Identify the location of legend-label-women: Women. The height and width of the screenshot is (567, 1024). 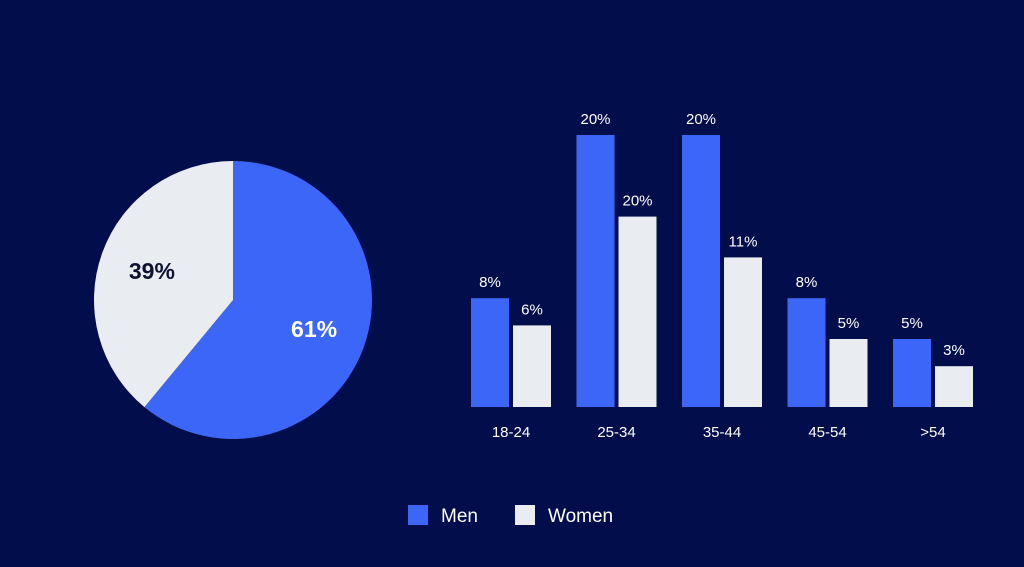
(580, 516).